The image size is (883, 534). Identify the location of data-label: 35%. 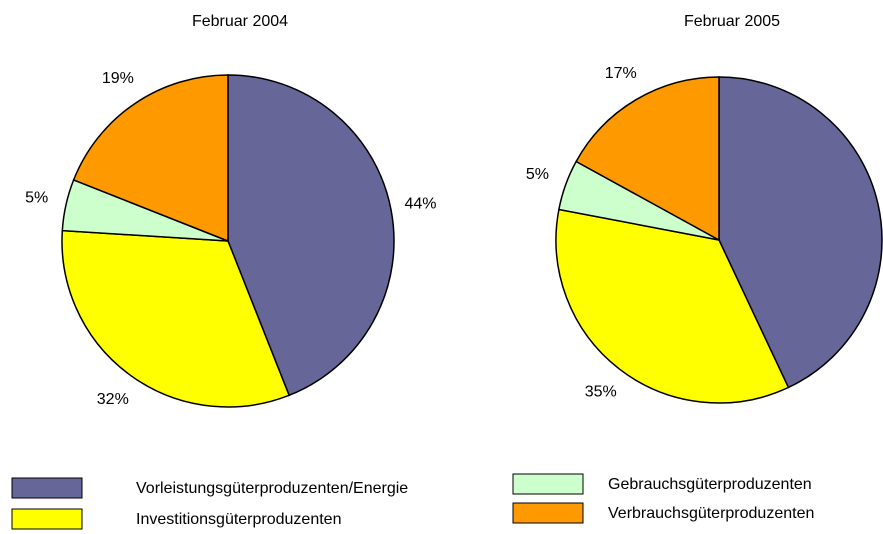
(601, 392).